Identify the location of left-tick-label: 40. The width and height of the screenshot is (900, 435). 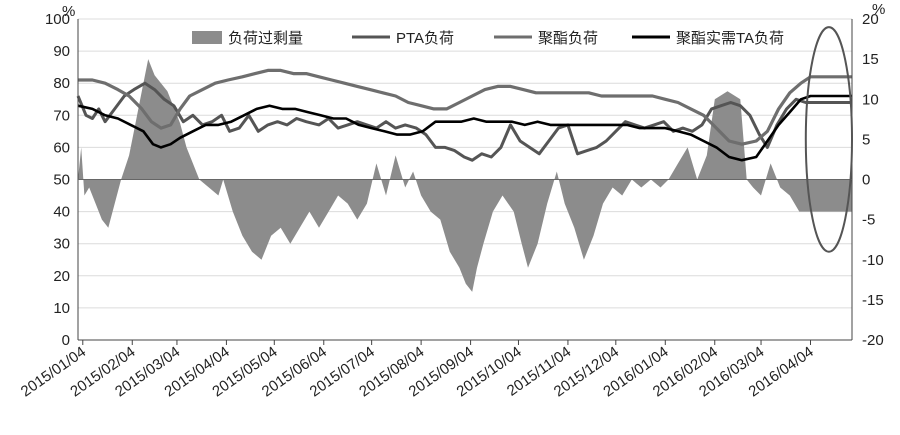
(61, 212).